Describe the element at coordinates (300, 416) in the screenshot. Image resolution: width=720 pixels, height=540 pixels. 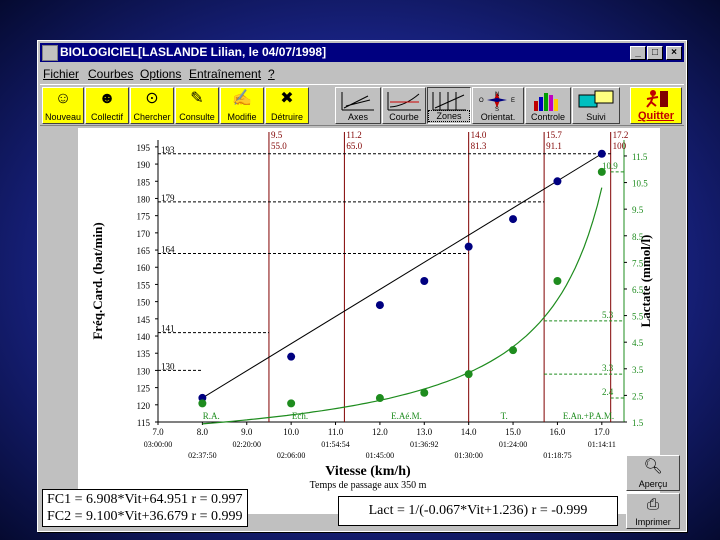
I see `zone-name-label: Ech.` at that location.